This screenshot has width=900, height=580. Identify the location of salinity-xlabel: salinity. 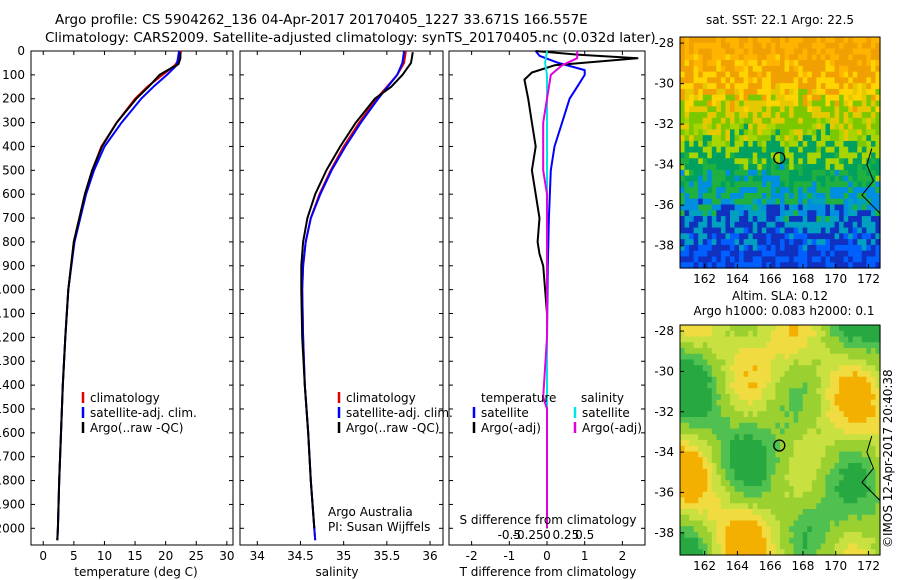
(336, 572).